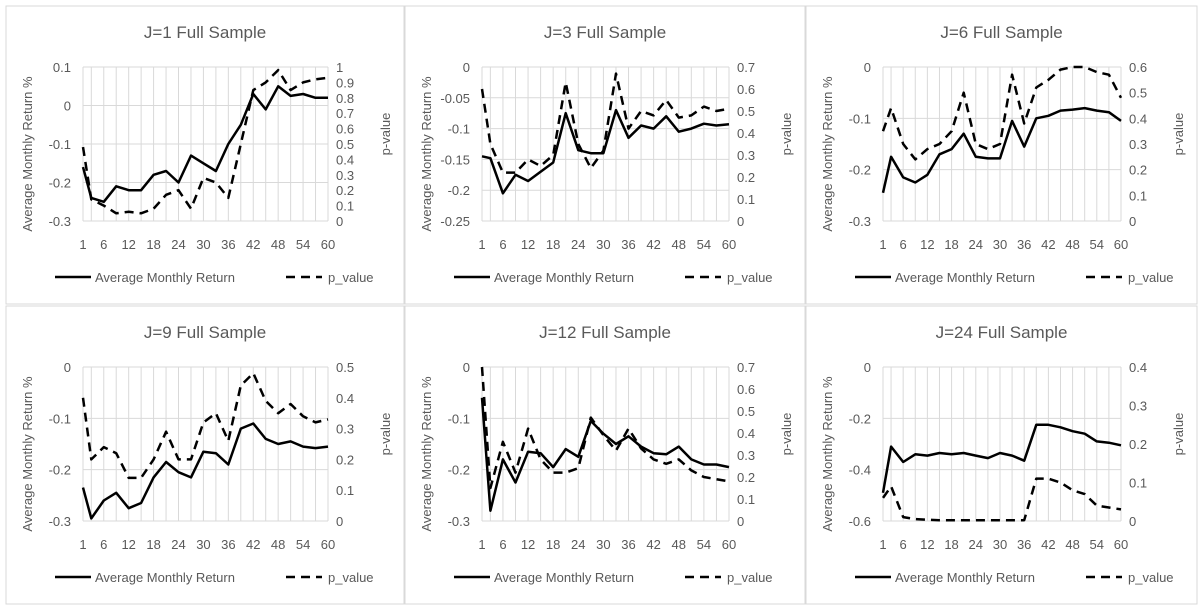 The width and height of the screenshot is (1203, 609). What do you see at coordinates (103, 544) in the screenshot?
I see `x-tick-label: 6` at bounding box center [103, 544].